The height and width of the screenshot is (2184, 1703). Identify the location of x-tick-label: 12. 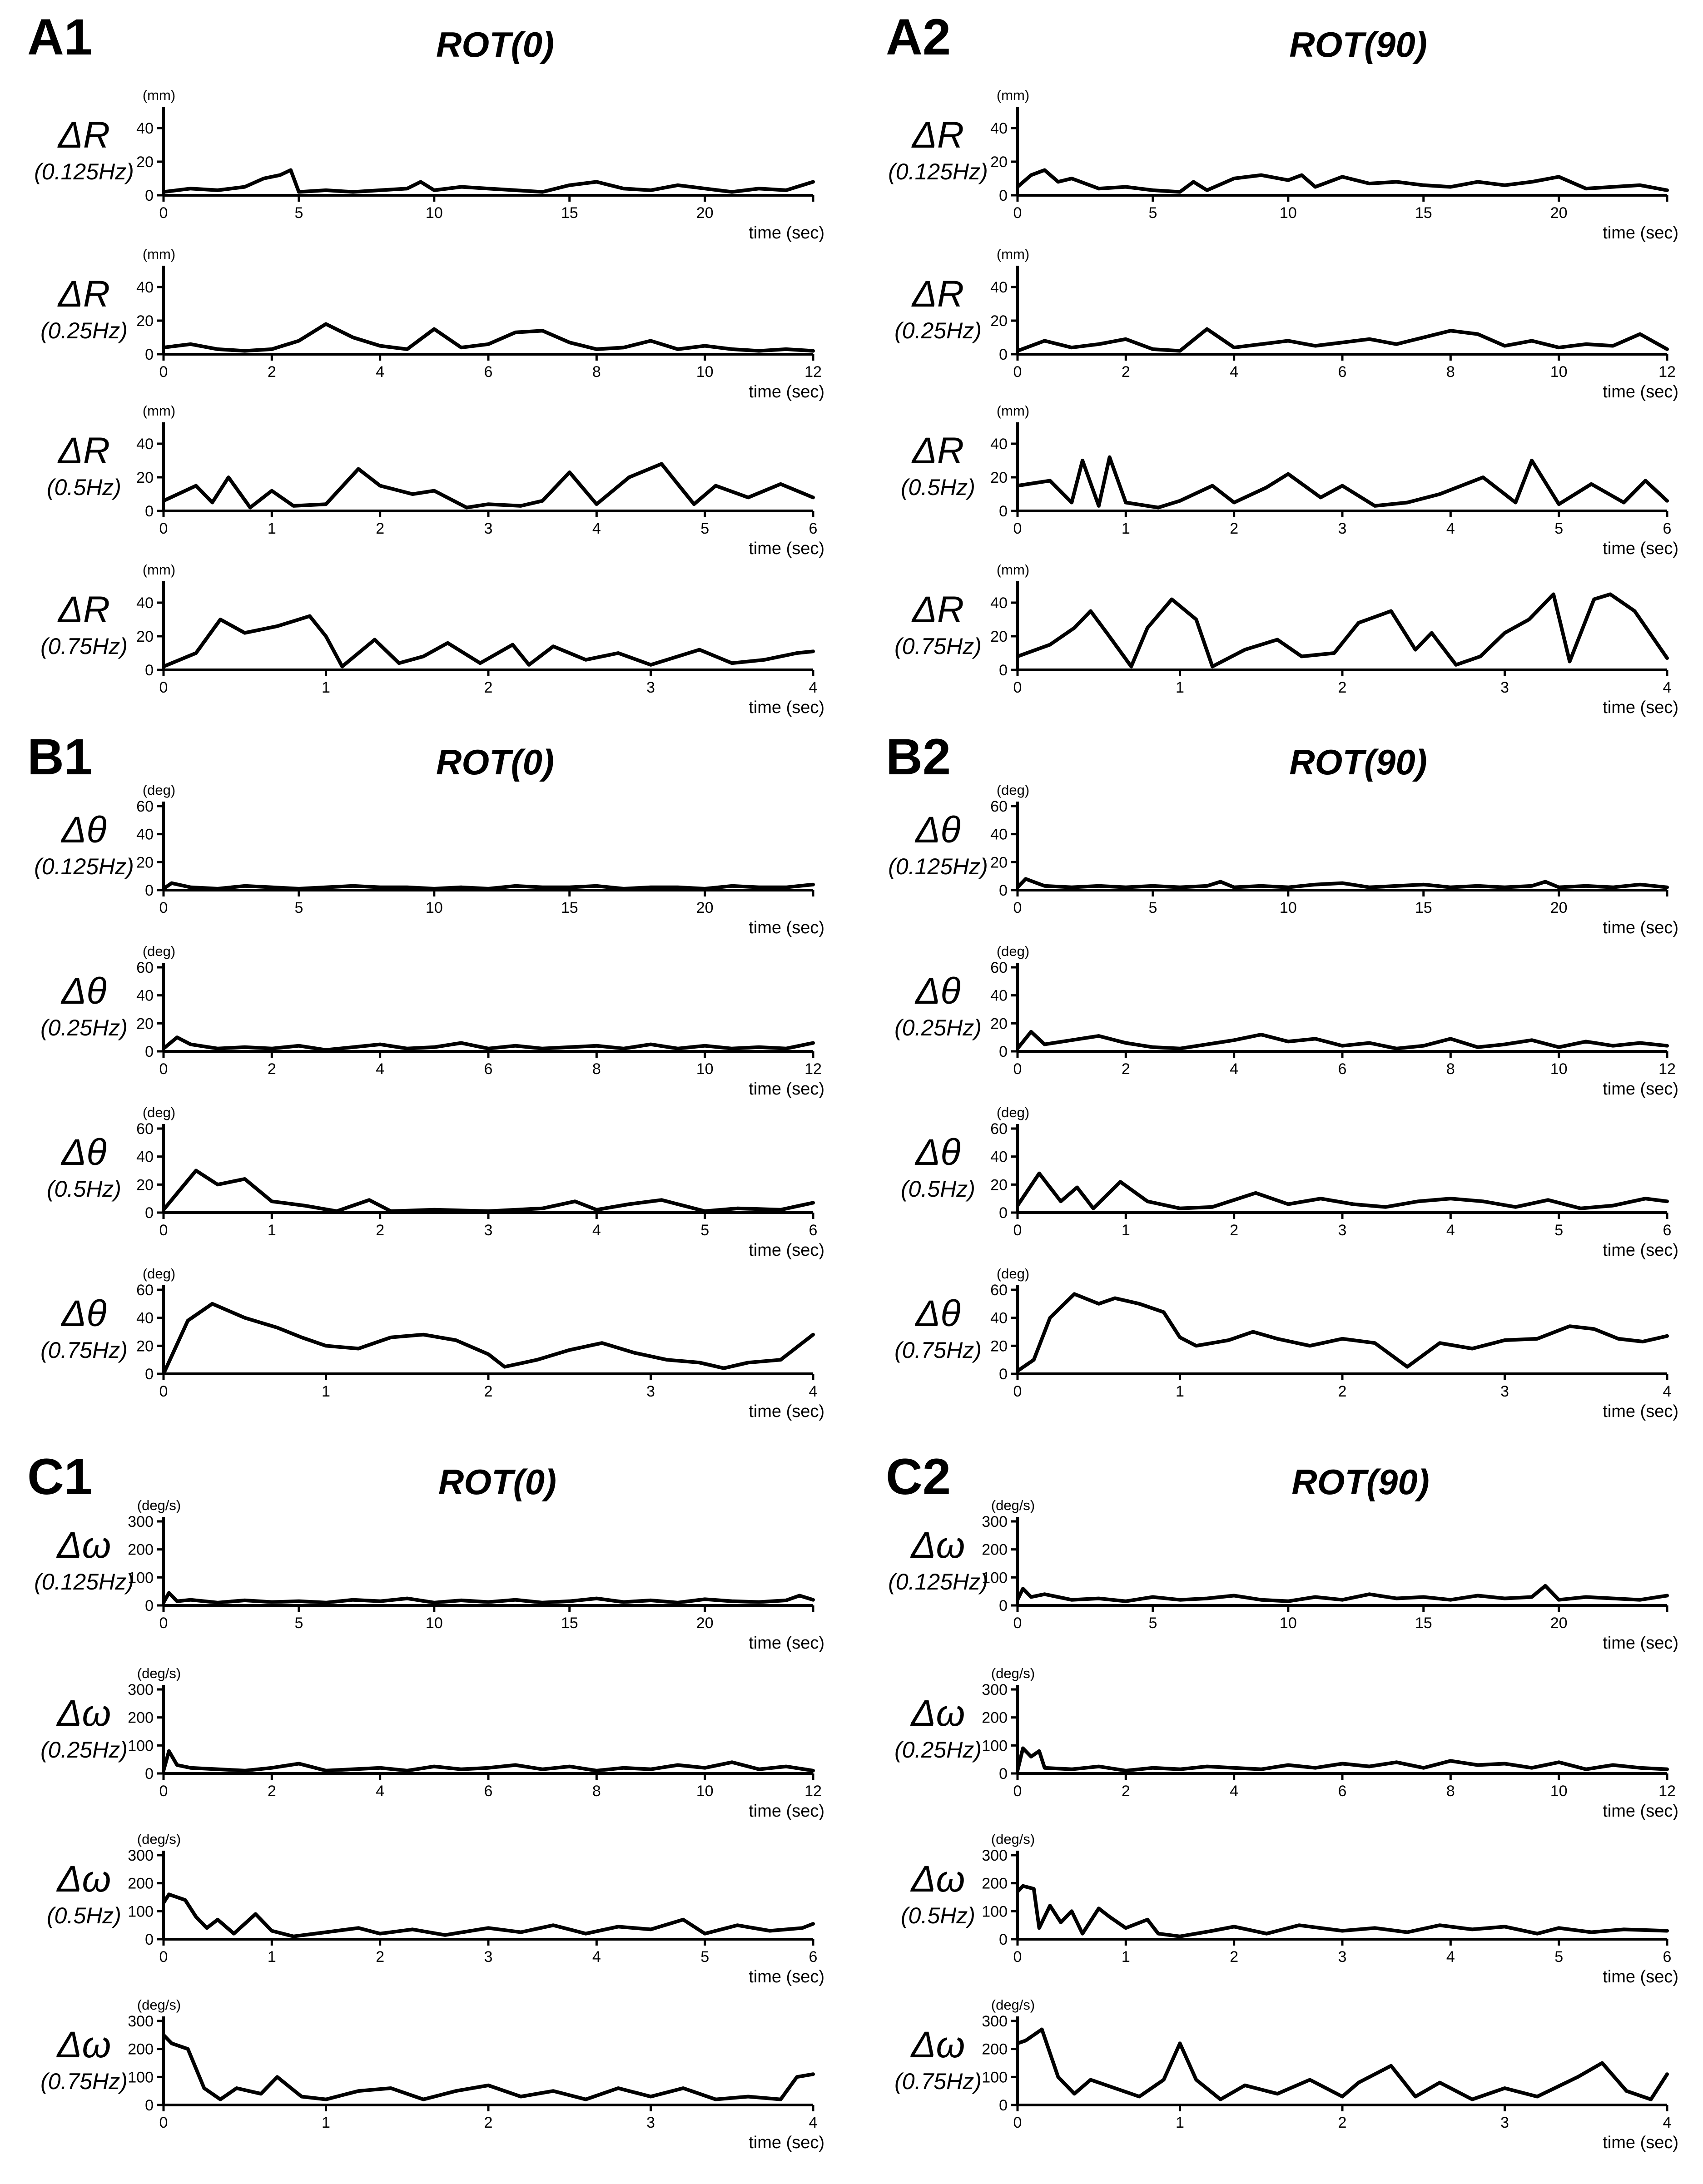
(1667, 1792).